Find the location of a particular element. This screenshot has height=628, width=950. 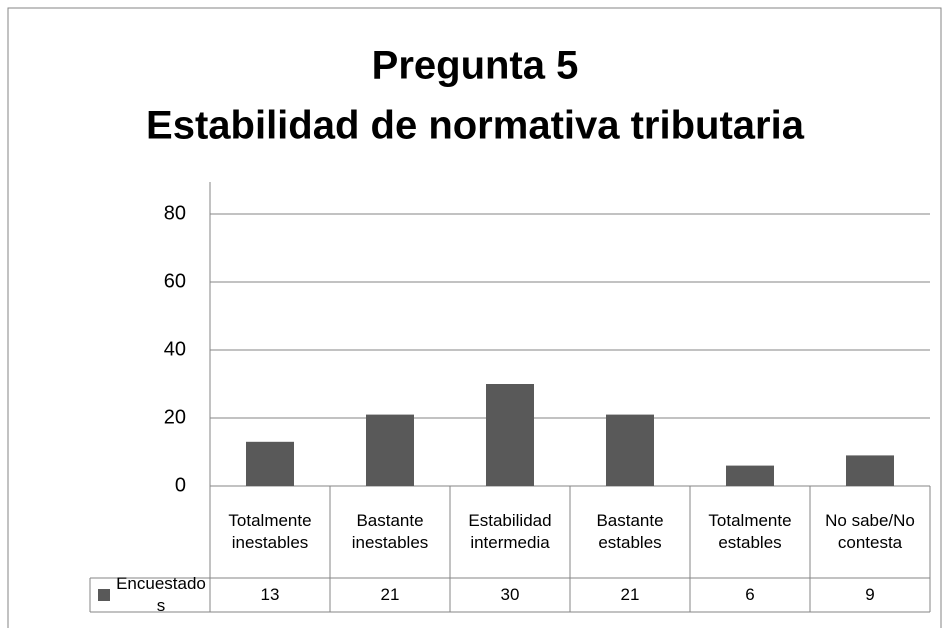

x-tick-label: Totalmente estables is located at coordinates (750, 531).